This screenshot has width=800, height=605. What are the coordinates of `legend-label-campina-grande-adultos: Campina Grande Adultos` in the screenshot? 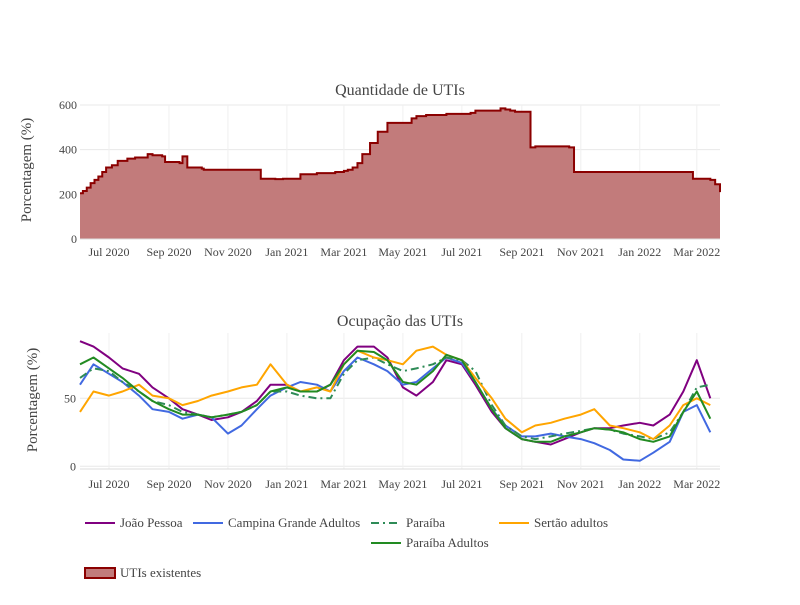 It's located at (294, 522).